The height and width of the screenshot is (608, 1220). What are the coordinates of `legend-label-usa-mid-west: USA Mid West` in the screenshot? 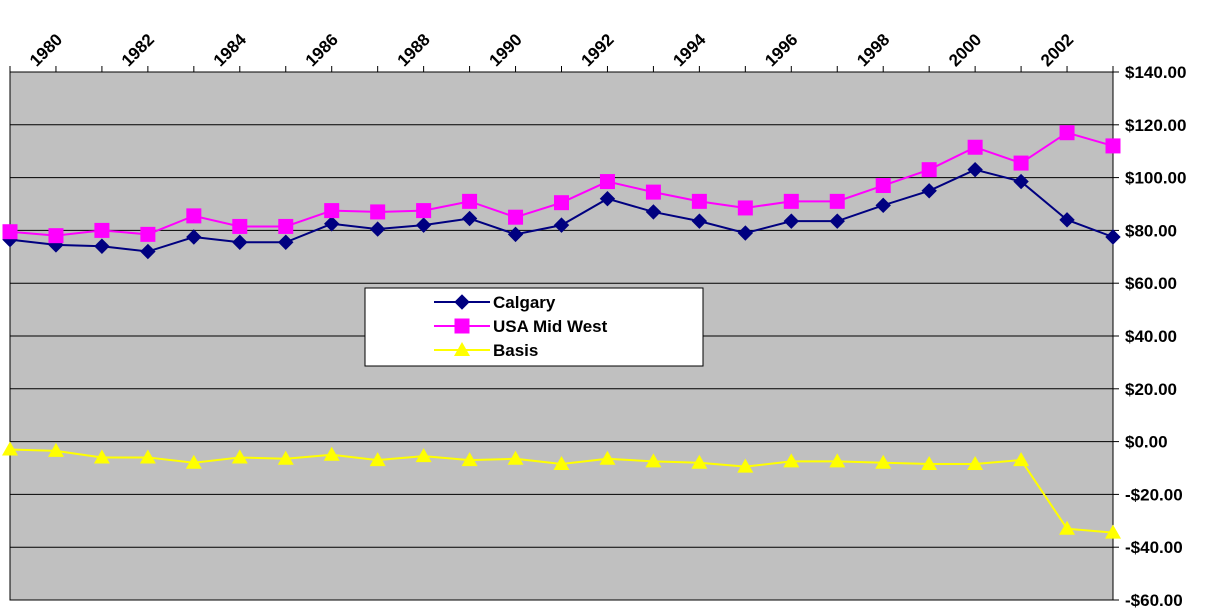 It's located at (550, 326).